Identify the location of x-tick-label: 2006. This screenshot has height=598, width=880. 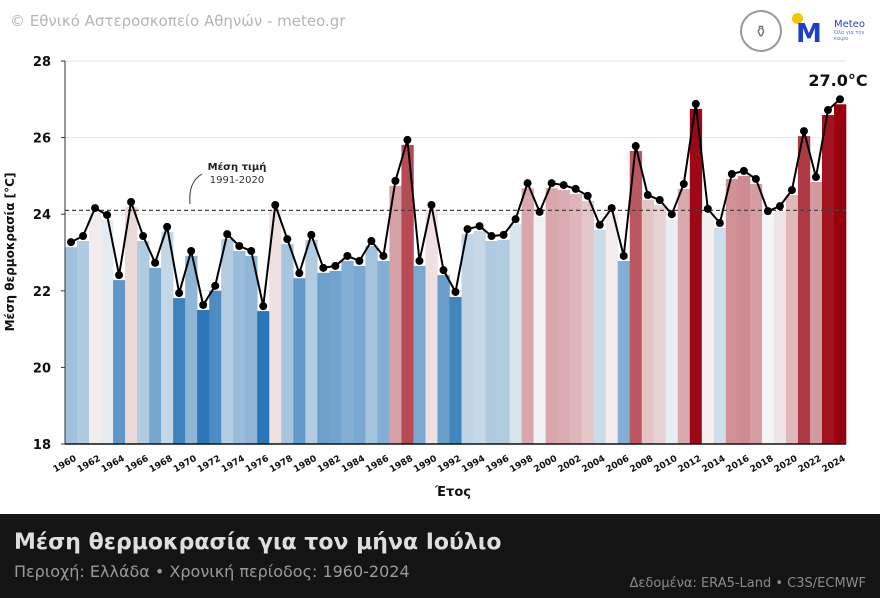
(618, 464).